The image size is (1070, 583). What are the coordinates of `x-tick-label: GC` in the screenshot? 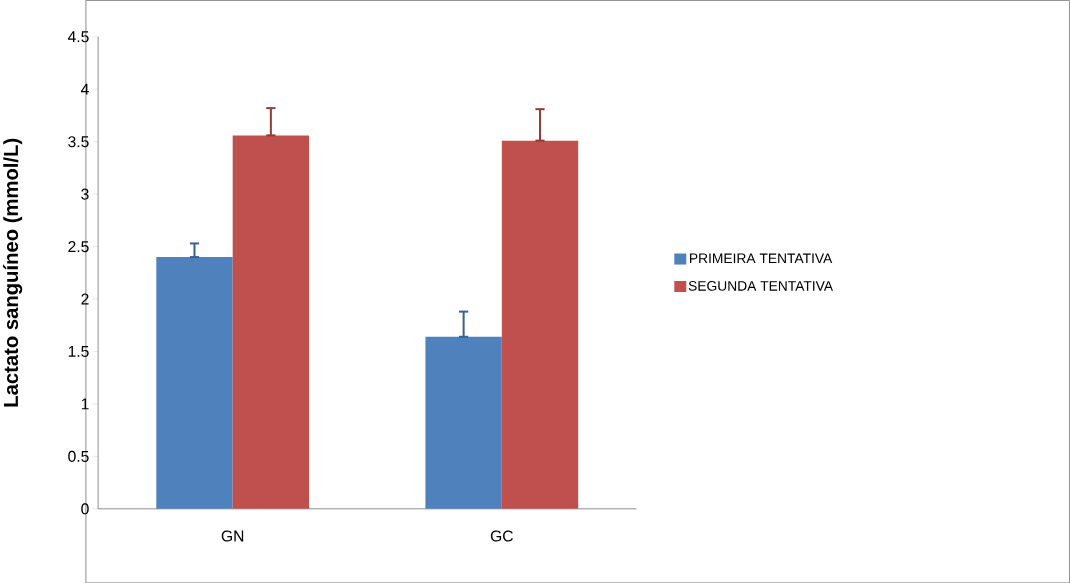 It's located at (501, 536).